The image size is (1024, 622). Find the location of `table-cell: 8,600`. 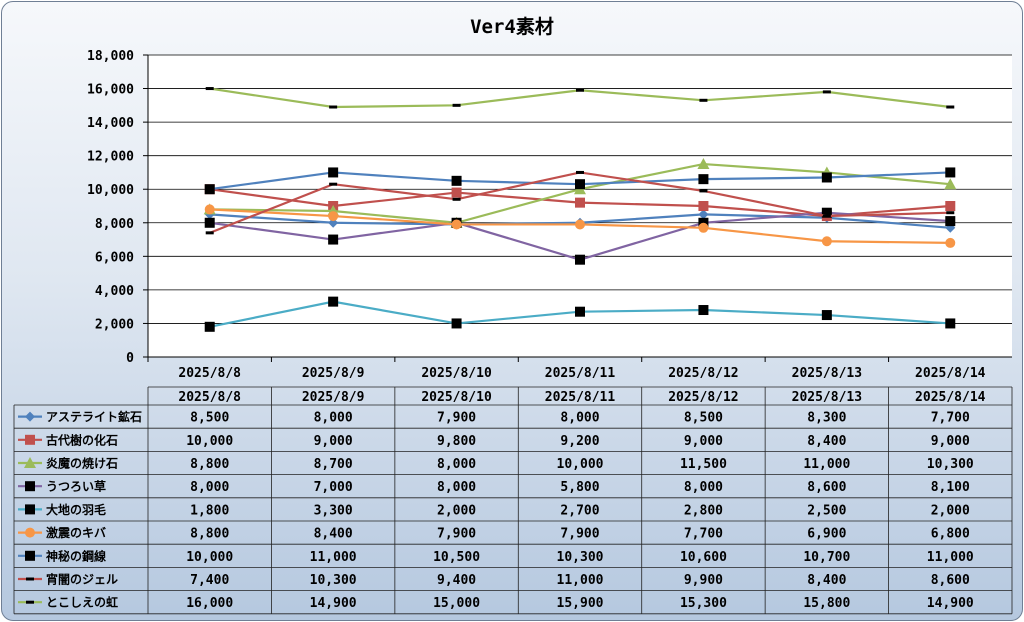

table-cell: 8,600 is located at coordinates (826, 487).